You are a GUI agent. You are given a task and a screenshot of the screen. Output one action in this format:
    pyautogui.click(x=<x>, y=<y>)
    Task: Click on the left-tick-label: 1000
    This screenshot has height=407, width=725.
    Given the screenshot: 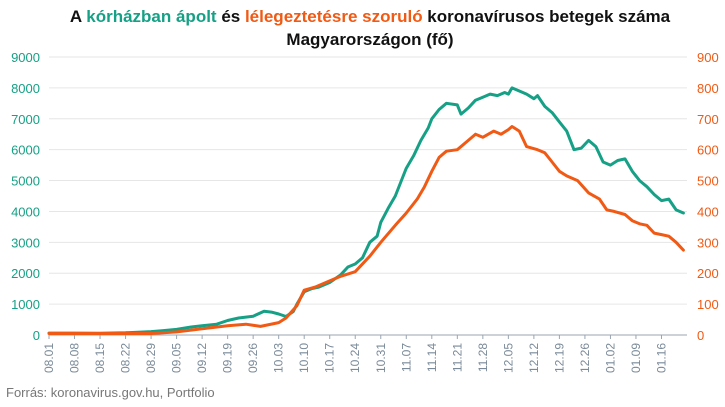 What is the action you would take?
    pyautogui.click(x=25, y=304)
    